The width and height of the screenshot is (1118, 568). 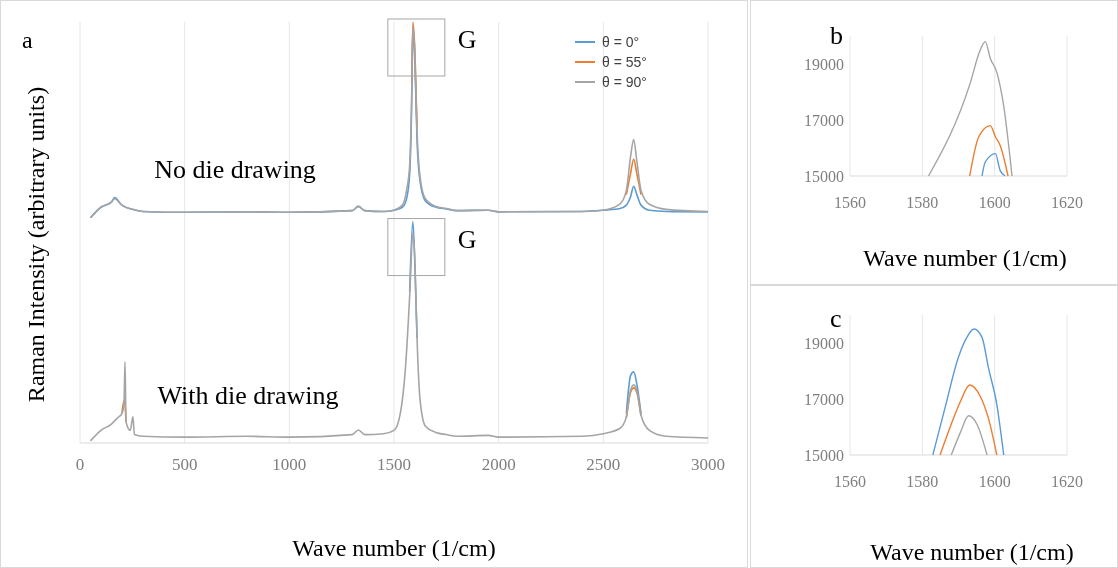 What do you see at coordinates (289, 464) in the screenshot?
I see `x-tick-label: 1000` at bounding box center [289, 464].